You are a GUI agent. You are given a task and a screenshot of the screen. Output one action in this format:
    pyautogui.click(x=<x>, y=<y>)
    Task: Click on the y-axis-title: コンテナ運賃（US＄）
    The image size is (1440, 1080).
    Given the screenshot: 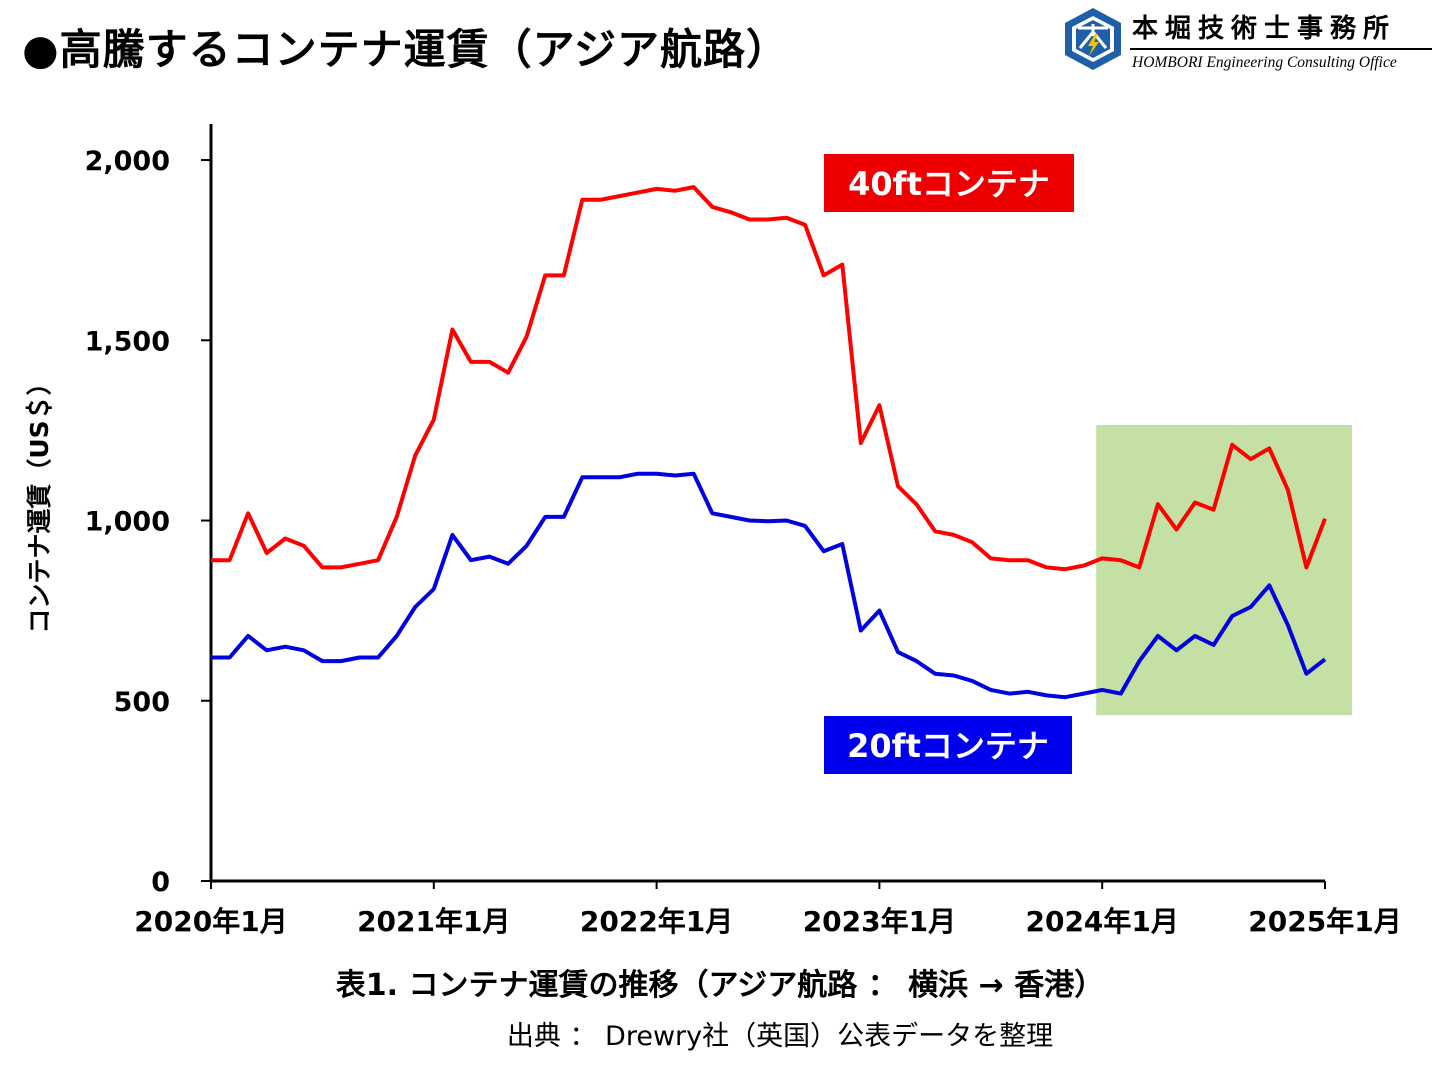 What is the action you would take?
    pyautogui.click(x=39, y=501)
    